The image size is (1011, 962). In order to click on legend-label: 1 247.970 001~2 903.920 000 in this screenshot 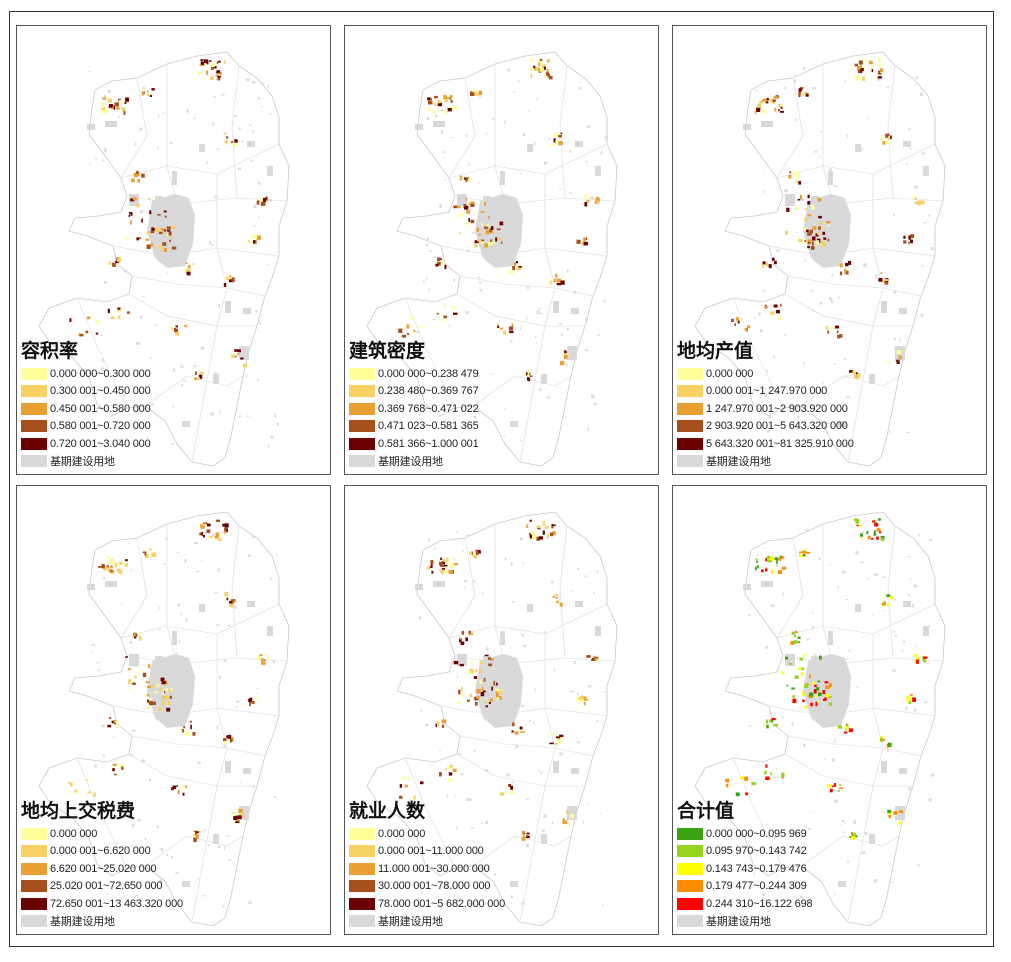, I will do `click(777, 408)`.